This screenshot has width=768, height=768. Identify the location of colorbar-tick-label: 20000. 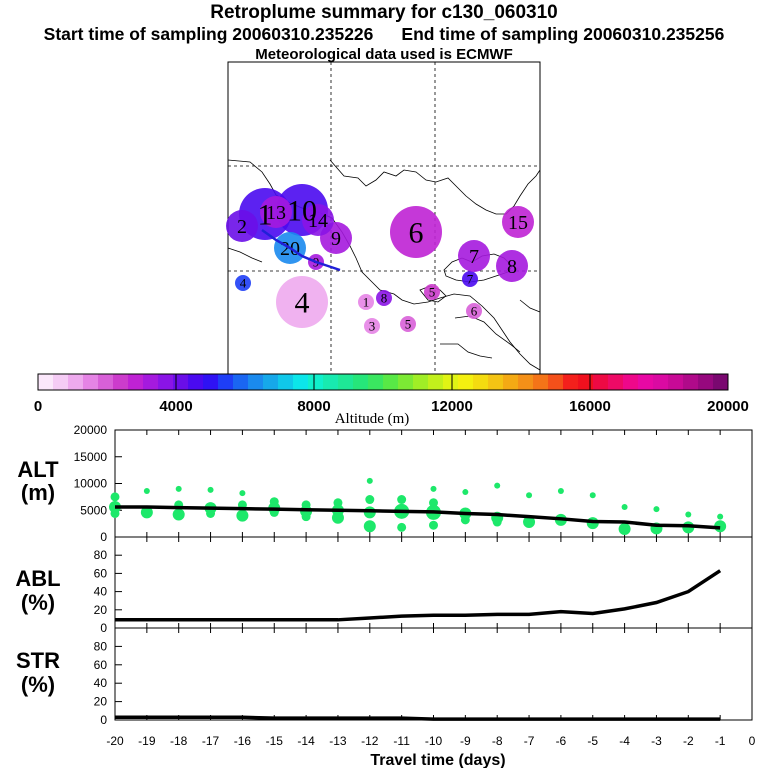
(728, 406).